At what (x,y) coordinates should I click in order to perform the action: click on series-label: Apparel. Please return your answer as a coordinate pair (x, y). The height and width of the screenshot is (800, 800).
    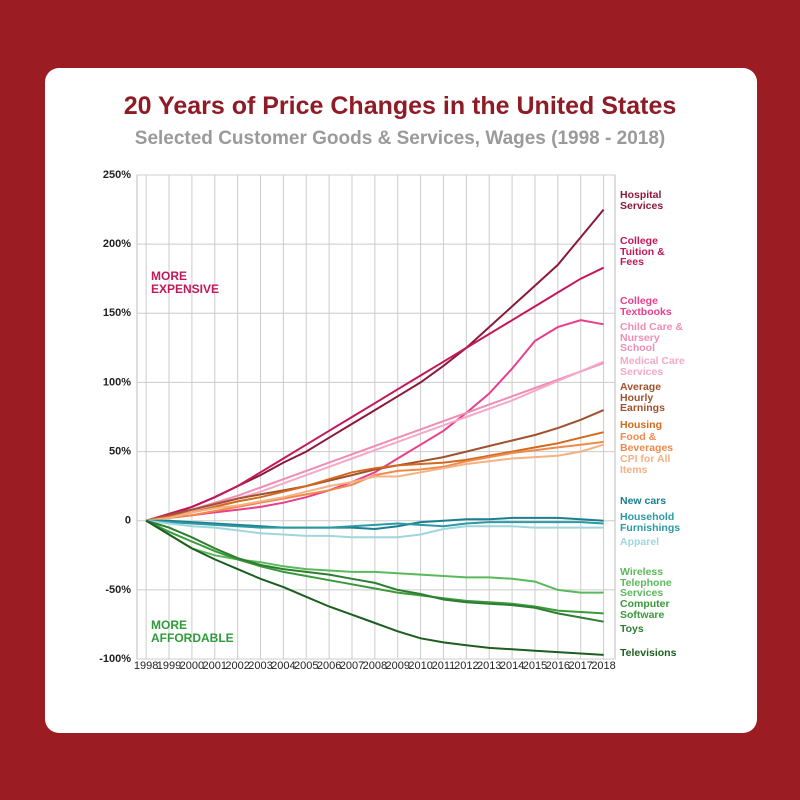
    Looking at the image, I should click on (640, 542).